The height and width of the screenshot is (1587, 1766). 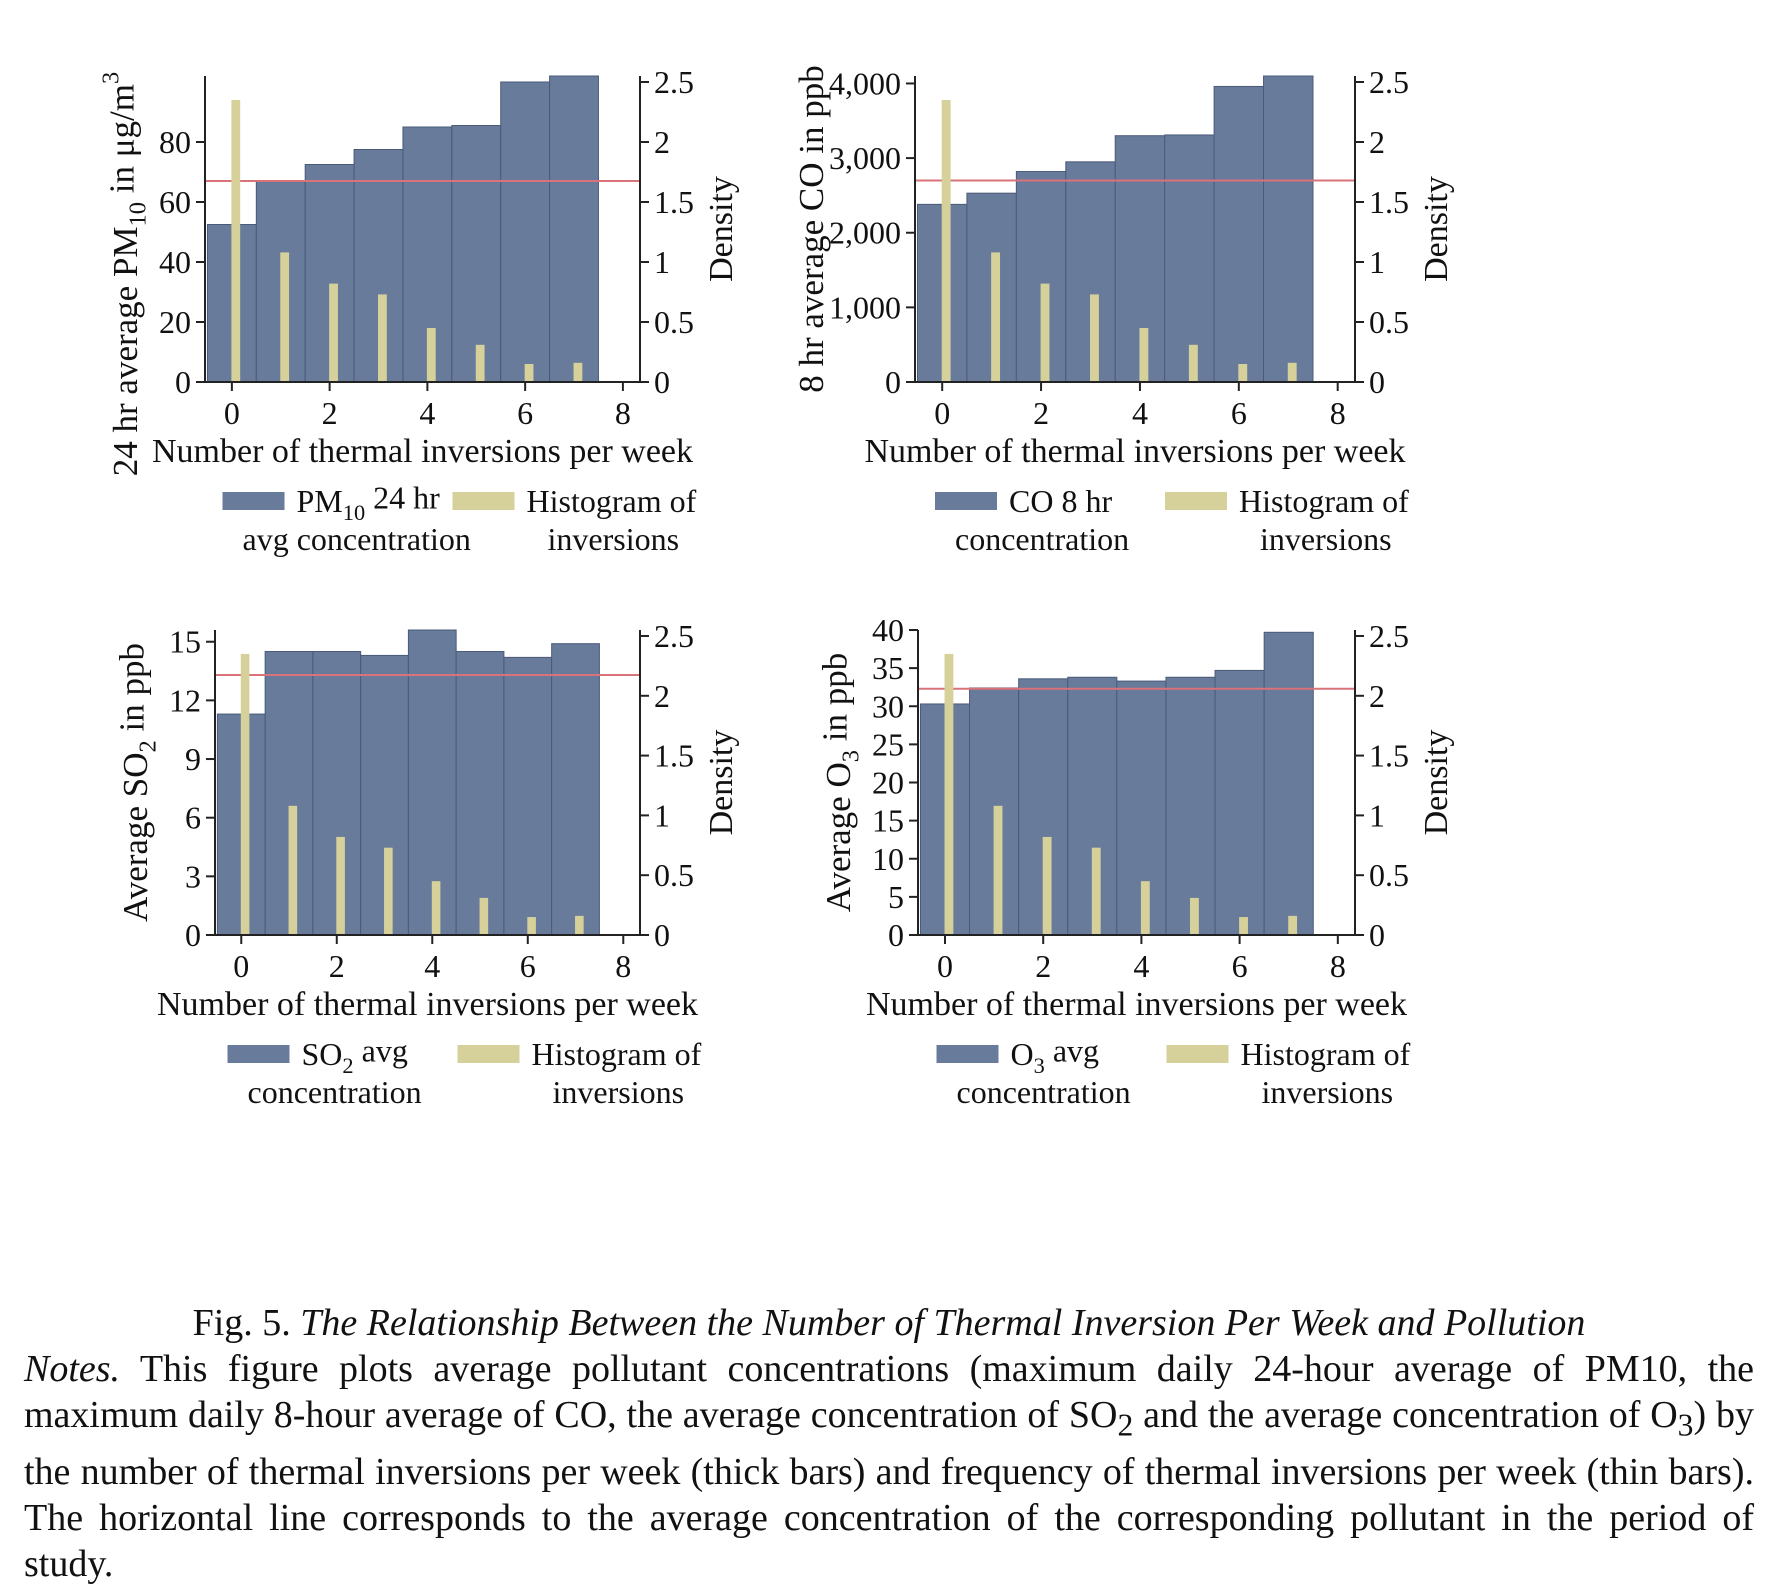 I want to click on legend-label-histogram-line2: inversions, so click(x=1328, y=1092).